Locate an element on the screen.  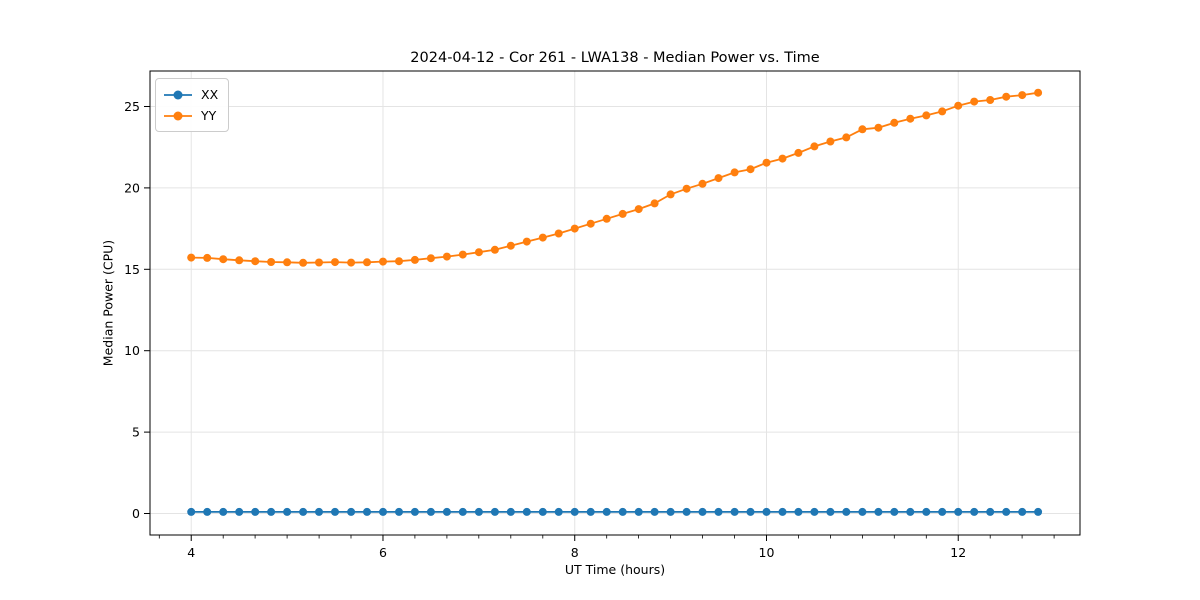
x-tick-label: 8 is located at coordinates (575, 552).